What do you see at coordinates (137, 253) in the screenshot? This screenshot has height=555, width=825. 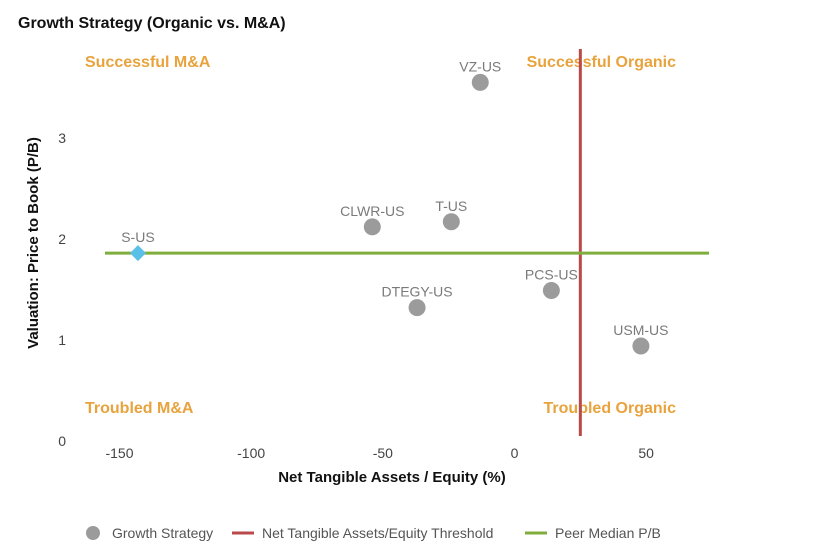 I see `point-s-us` at bounding box center [137, 253].